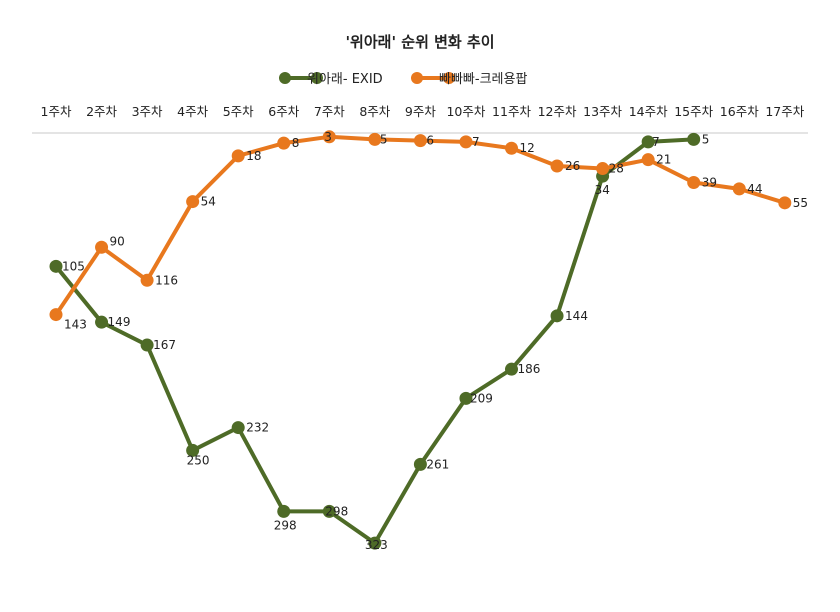 The image size is (840, 612). Describe the element at coordinates (437, 464) in the screenshot. I see `data-label: 261` at that location.